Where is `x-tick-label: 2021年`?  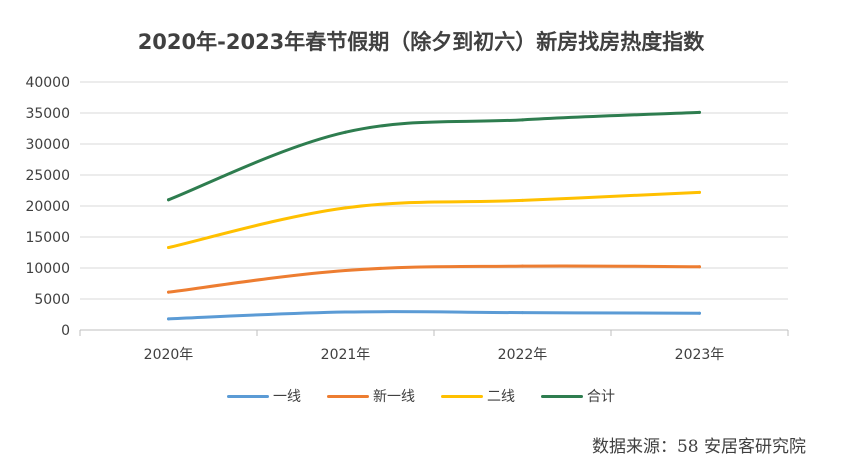 x-tick-label: 2021年 is located at coordinates (346, 355).